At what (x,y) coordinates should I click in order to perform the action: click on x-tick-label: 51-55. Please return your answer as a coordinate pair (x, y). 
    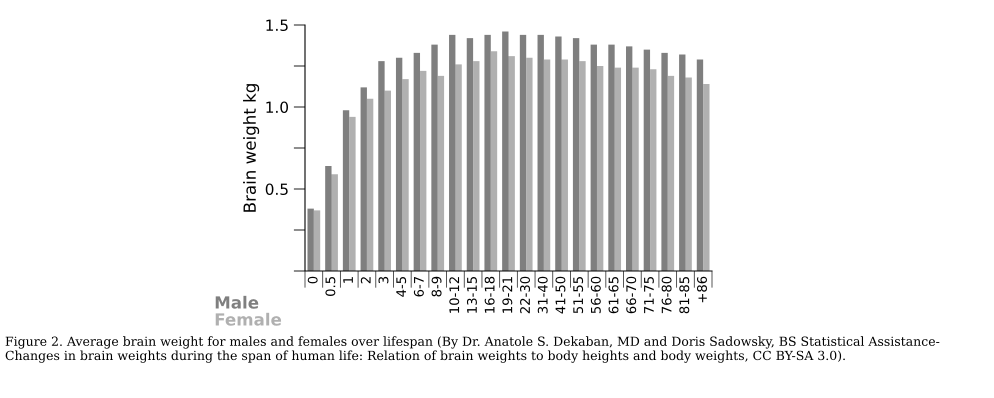
    Looking at the image, I should click on (578, 295).